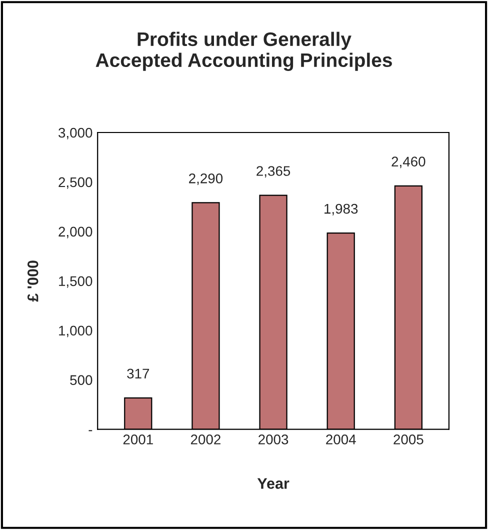 The image size is (488, 530). Describe the element at coordinates (90, 431) in the screenshot. I see `y-tick-label: -` at that location.